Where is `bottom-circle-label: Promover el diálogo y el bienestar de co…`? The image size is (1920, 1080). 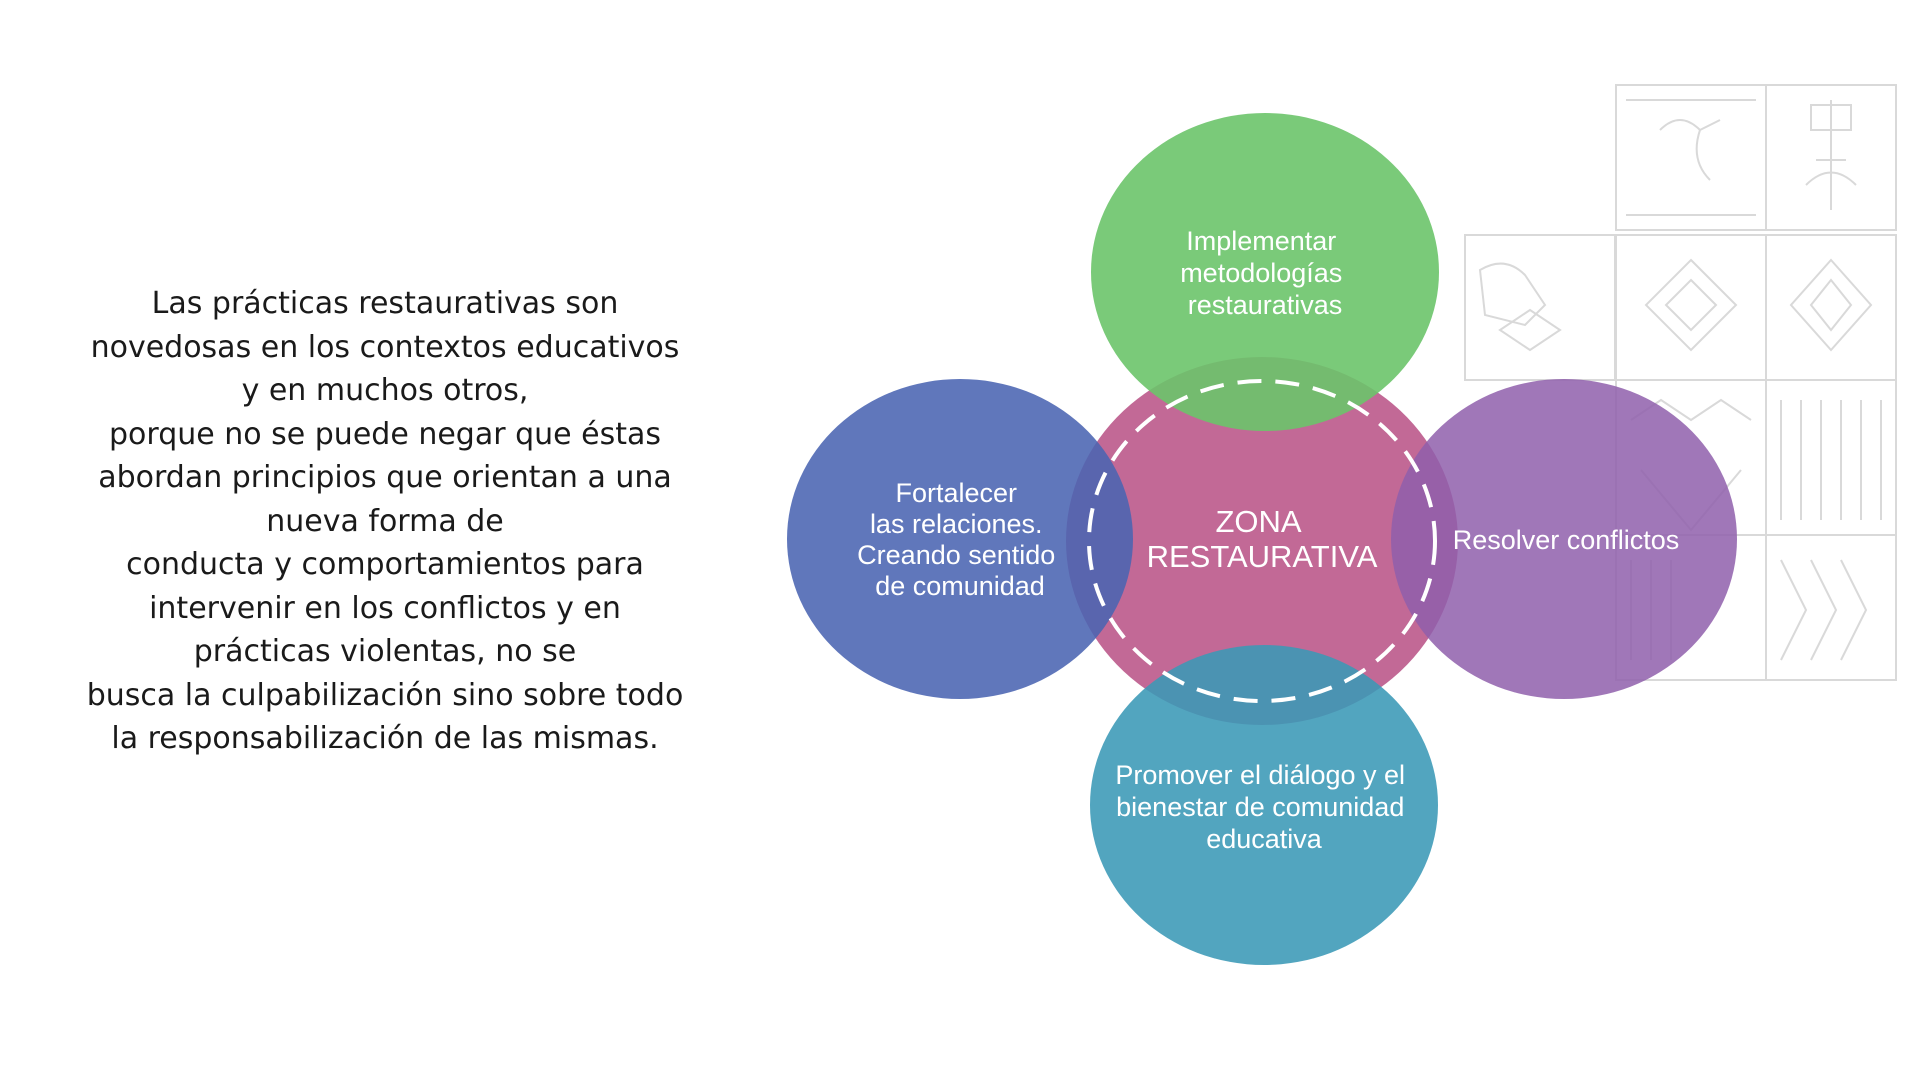
bottom-circle-label: Promover el diálogo y el bienestar de co… is located at coordinates (1263, 807).